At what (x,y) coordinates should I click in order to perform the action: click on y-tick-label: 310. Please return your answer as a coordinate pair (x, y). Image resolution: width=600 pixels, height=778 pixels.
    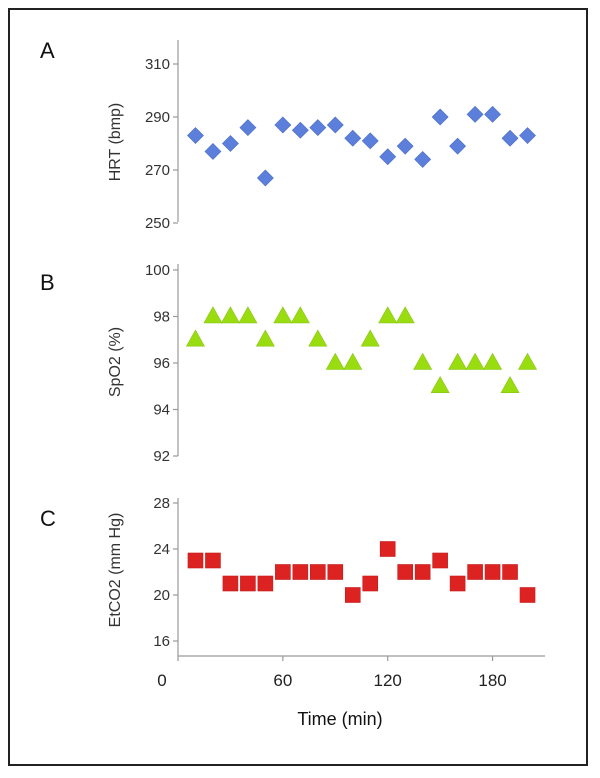
    Looking at the image, I should click on (157, 64).